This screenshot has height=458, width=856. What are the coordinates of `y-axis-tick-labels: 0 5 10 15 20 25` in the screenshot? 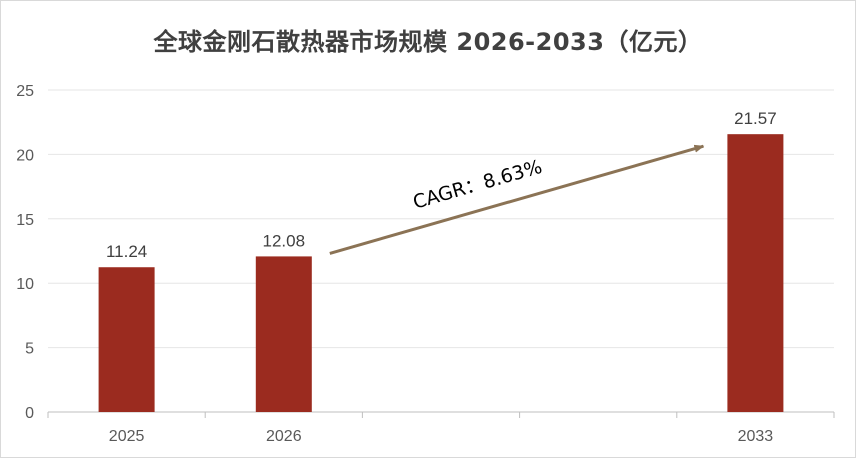 It's located at (25, 252).